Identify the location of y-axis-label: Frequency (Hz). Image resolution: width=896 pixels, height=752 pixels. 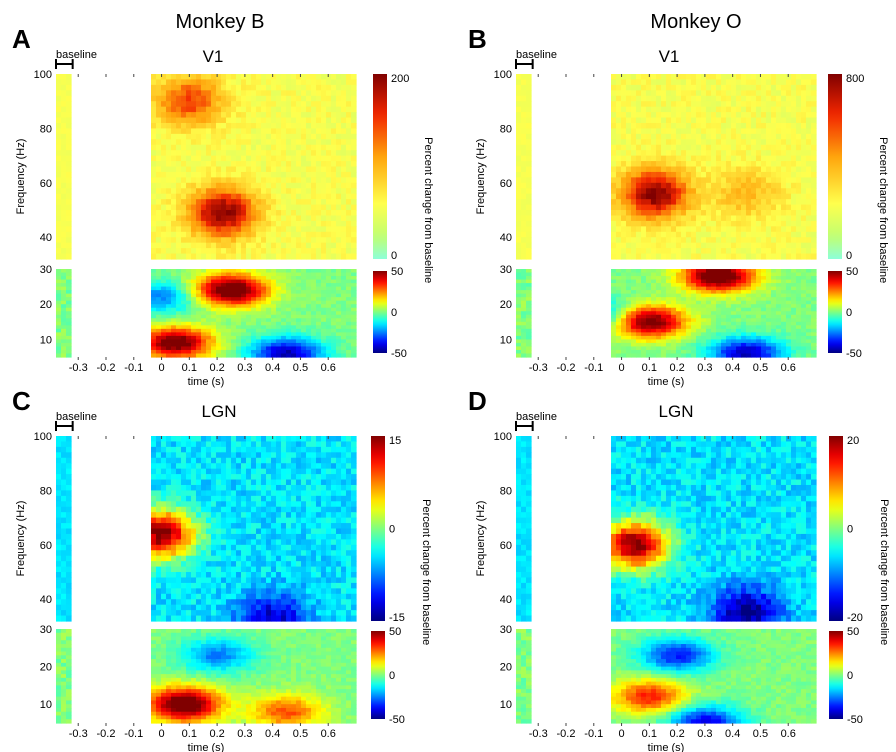
(21, 177).